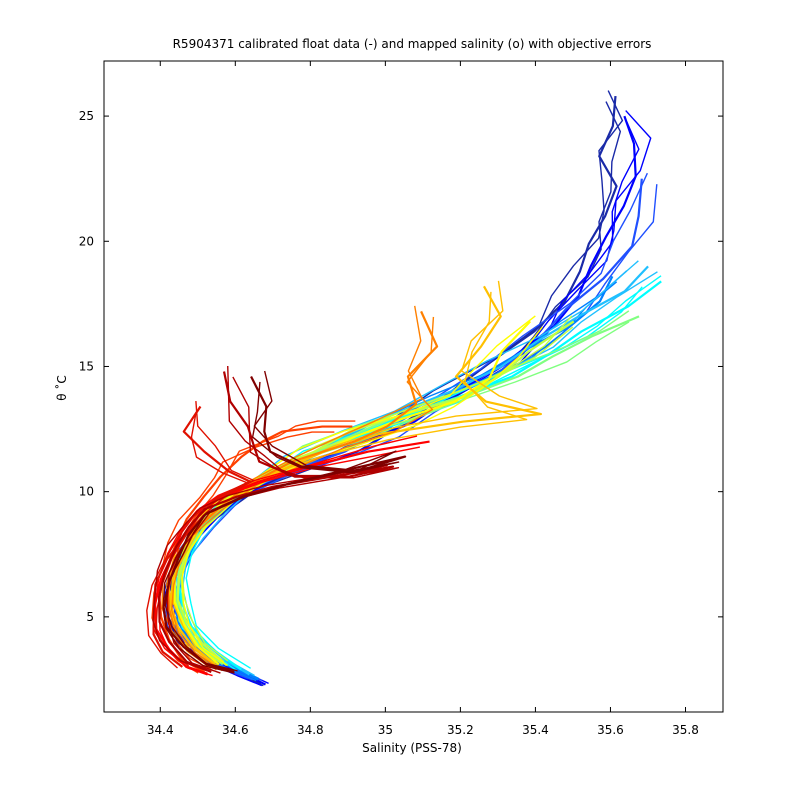  Describe the element at coordinates (86, 241) in the screenshot. I see `y-tick-label: 20` at that location.